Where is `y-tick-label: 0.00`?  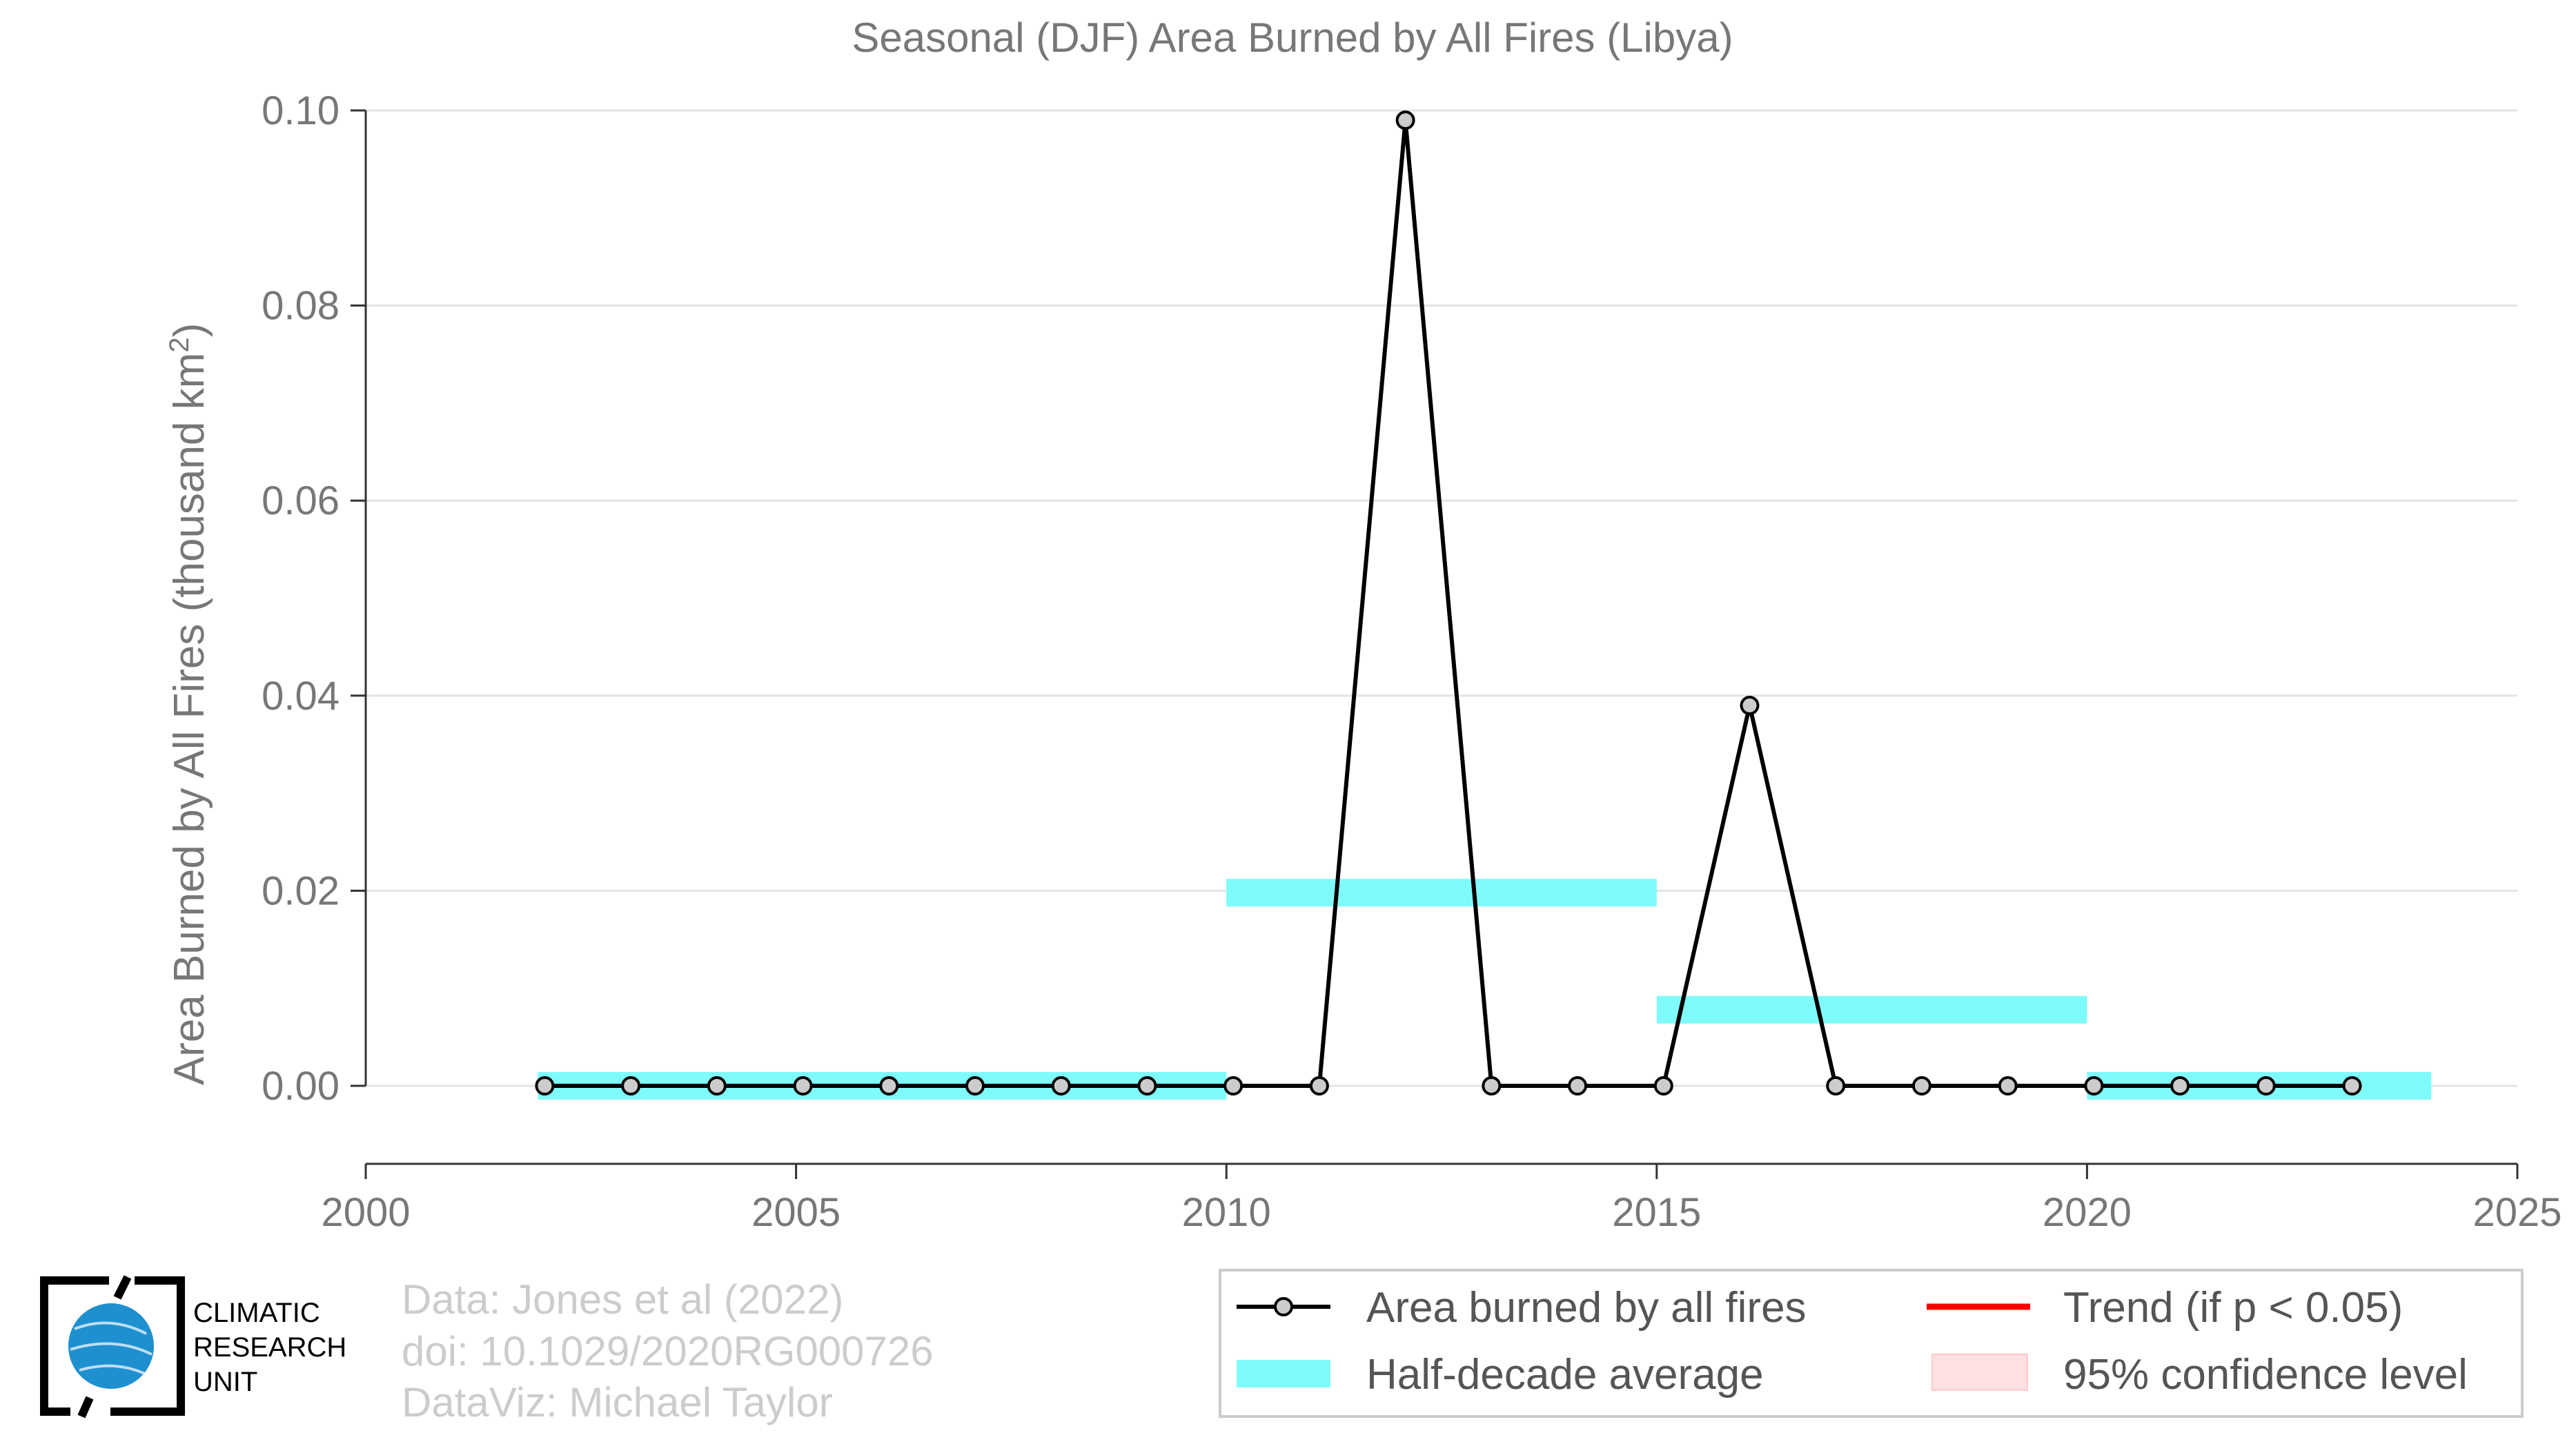 y-tick-label: 0.00 is located at coordinates (301, 1087).